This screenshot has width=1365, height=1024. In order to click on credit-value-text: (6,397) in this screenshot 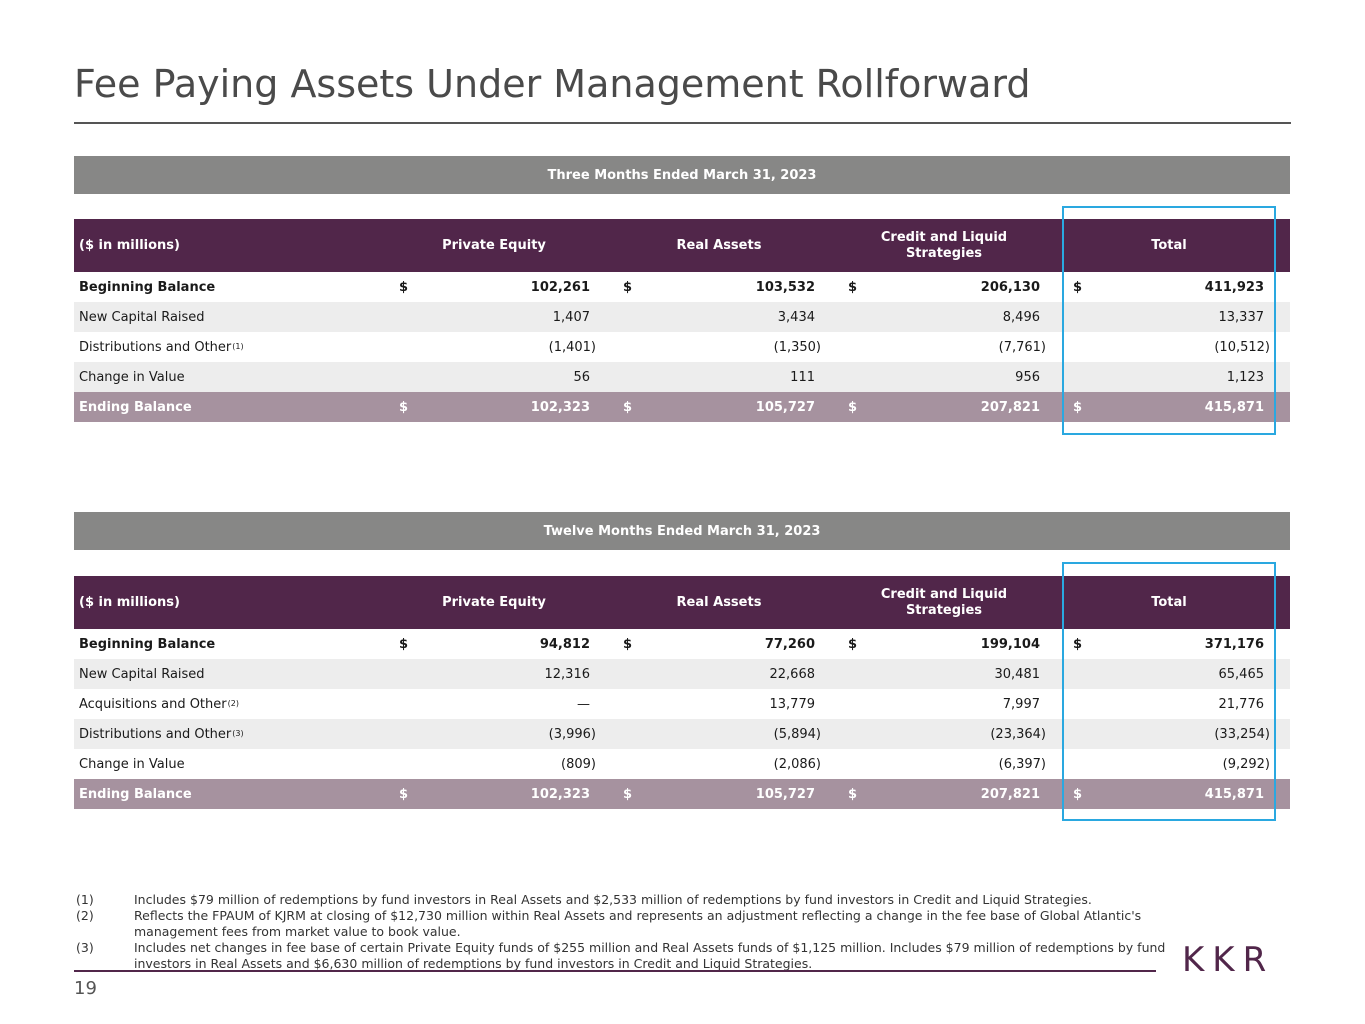, I will do `click(1022, 764)`.